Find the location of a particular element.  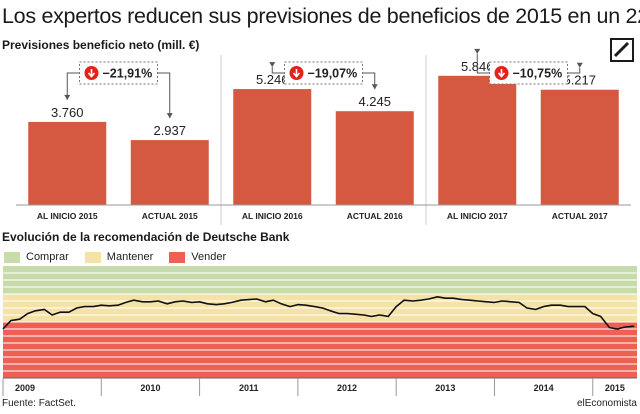

legend-label-vender: Vender is located at coordinates (209, 257).